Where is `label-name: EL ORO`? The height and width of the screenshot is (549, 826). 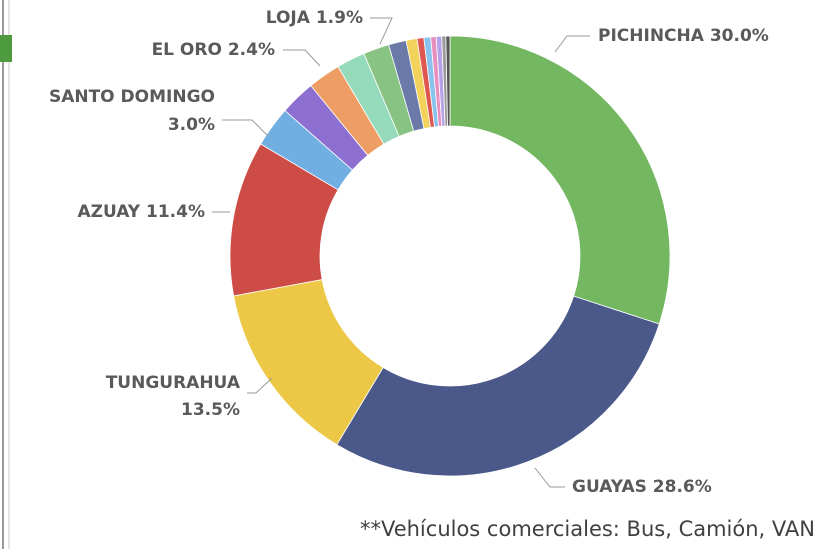 label-name: EL ORO is located at coordinates (187, 50).